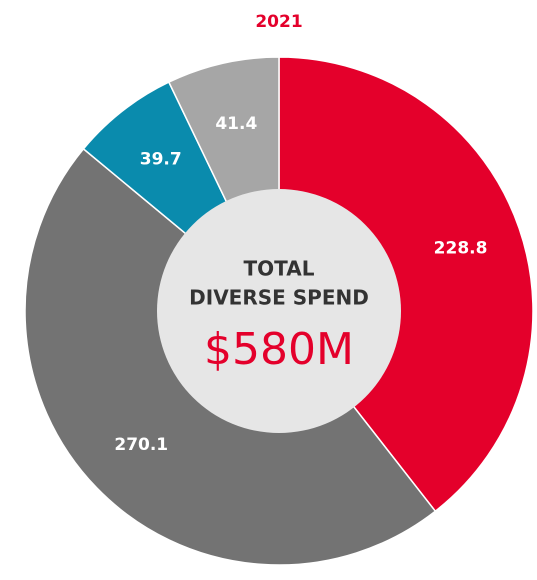 This screenshot has width=537, height=580. I want to click on center-value: $580M, so click(279, 349).